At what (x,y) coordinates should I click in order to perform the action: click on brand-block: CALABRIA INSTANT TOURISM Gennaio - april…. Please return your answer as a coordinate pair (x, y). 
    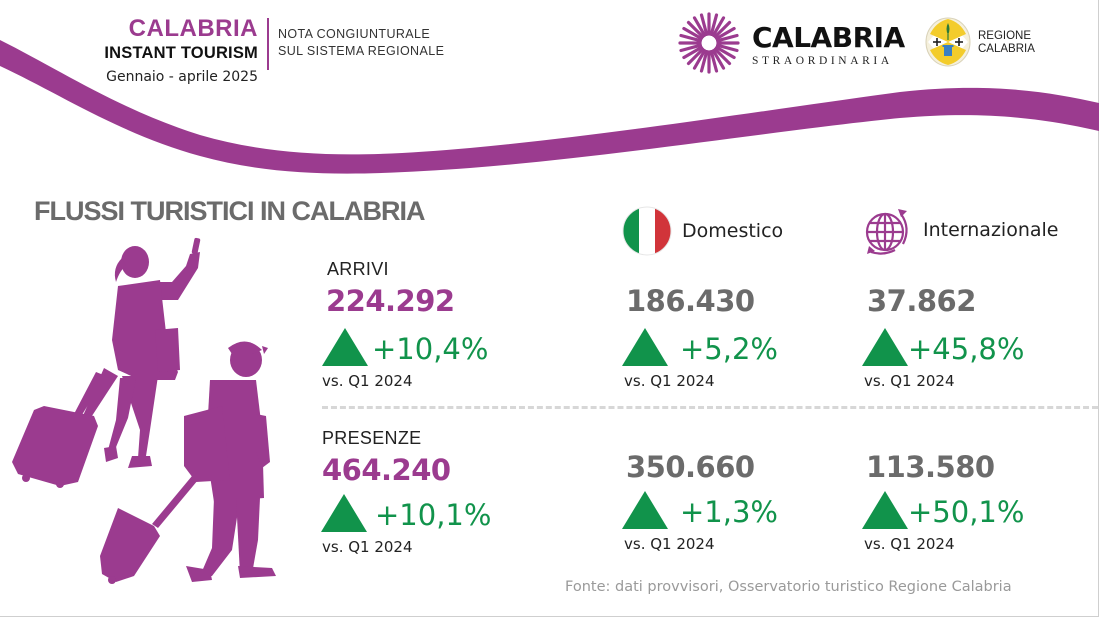
    Looking at the image, I should click on (172, 52).